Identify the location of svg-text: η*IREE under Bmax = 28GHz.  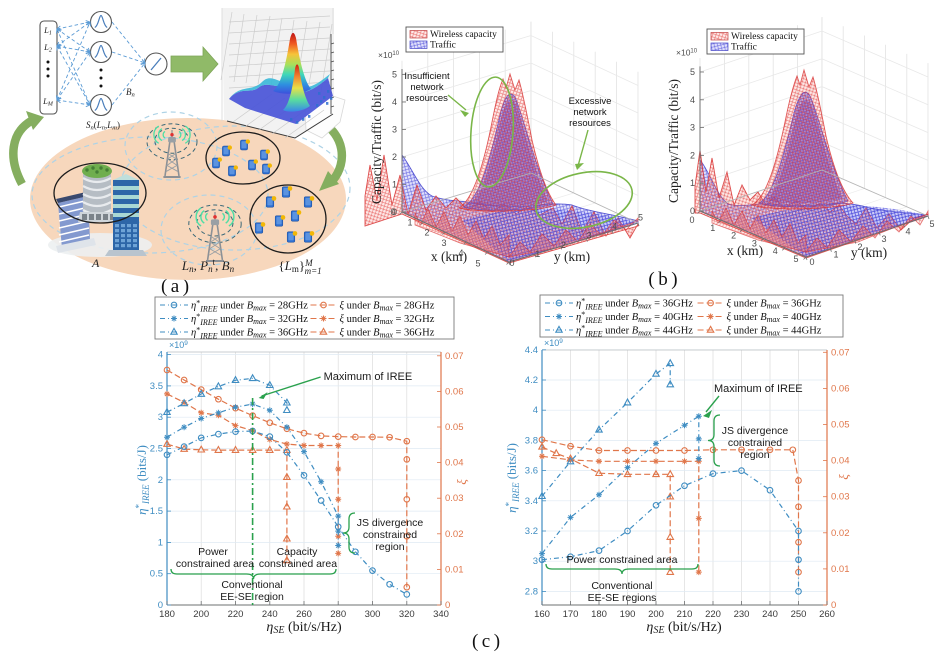
(249, 306).